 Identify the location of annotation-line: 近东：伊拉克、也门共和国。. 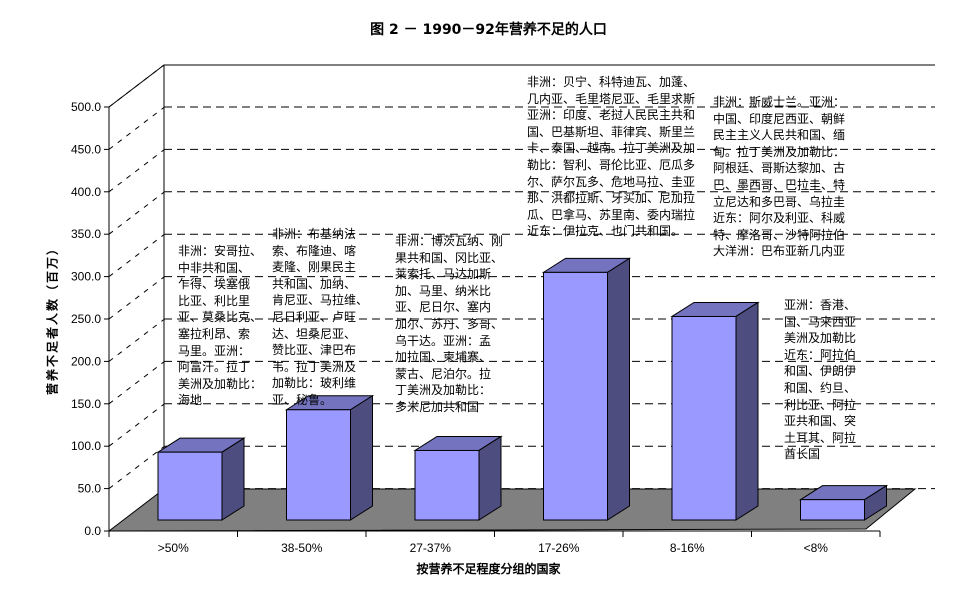
(605, 231).